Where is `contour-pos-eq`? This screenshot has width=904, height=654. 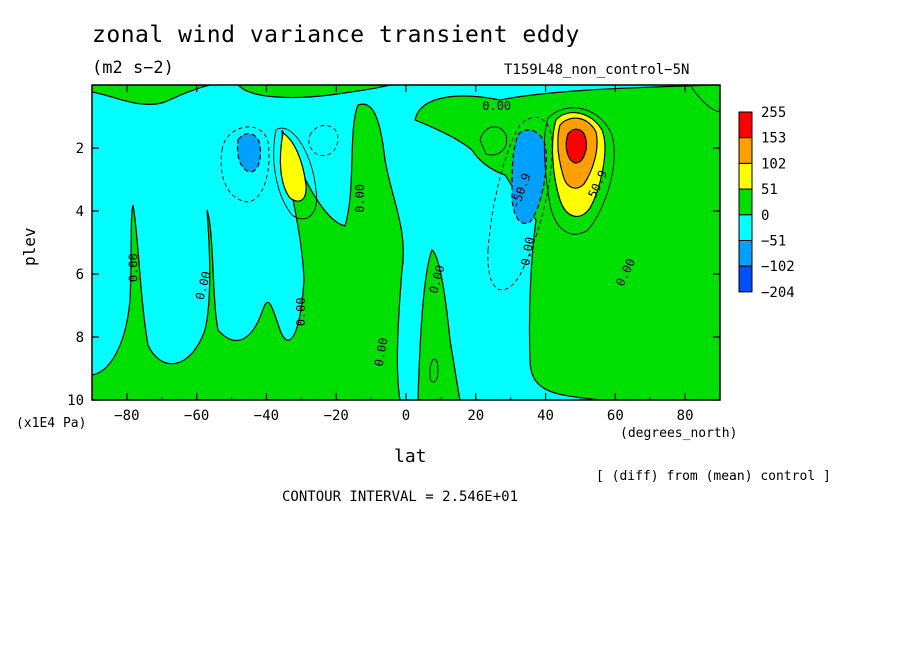
contour-pos-eq is located at coordinates (434, 370).